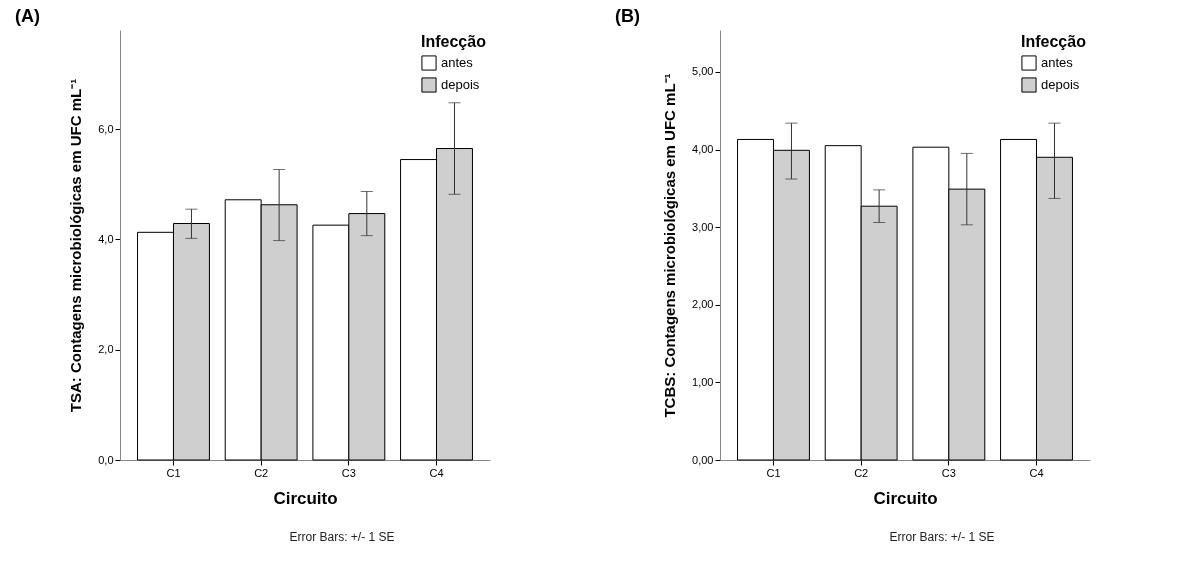 The width and height of the screenshot is (1201, 572). I want to click on y-tick-label: 4,00, so click(703, 149).